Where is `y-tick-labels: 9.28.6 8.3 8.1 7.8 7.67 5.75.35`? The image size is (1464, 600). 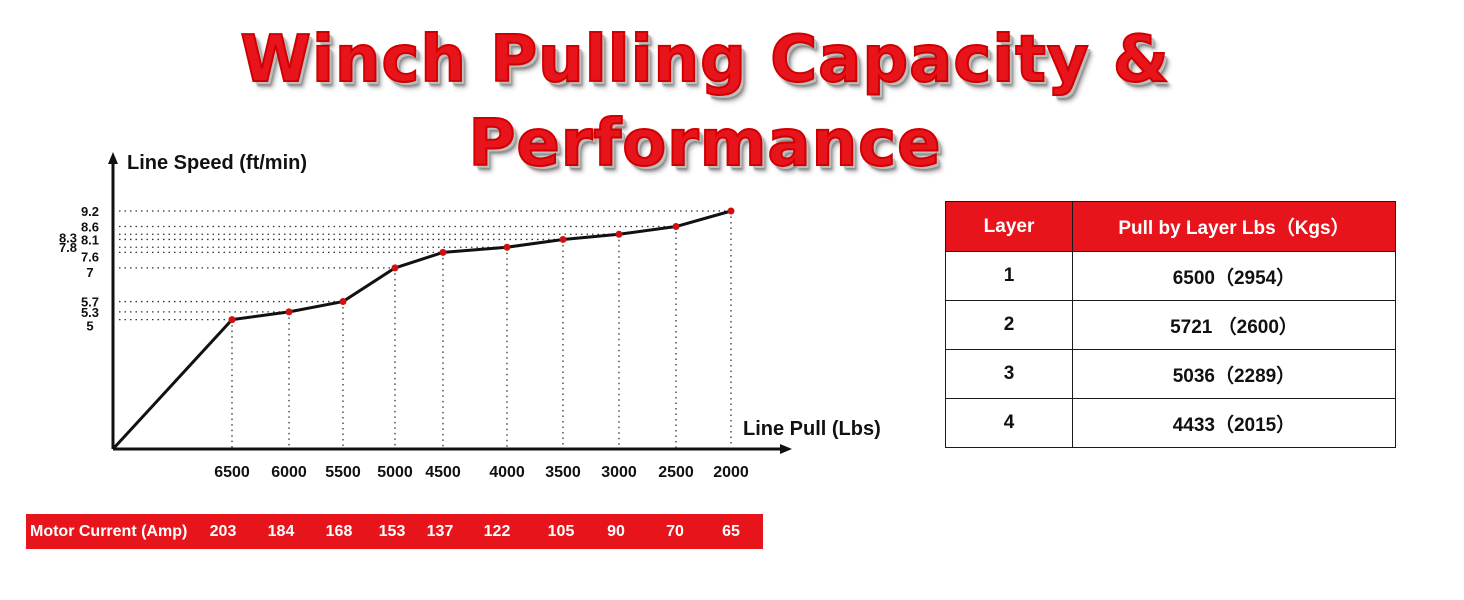 y-tick-labels: 9.28.6 8.3 8.1 7.8 7.67 5.75.35 is located at coordinates (79, 269).